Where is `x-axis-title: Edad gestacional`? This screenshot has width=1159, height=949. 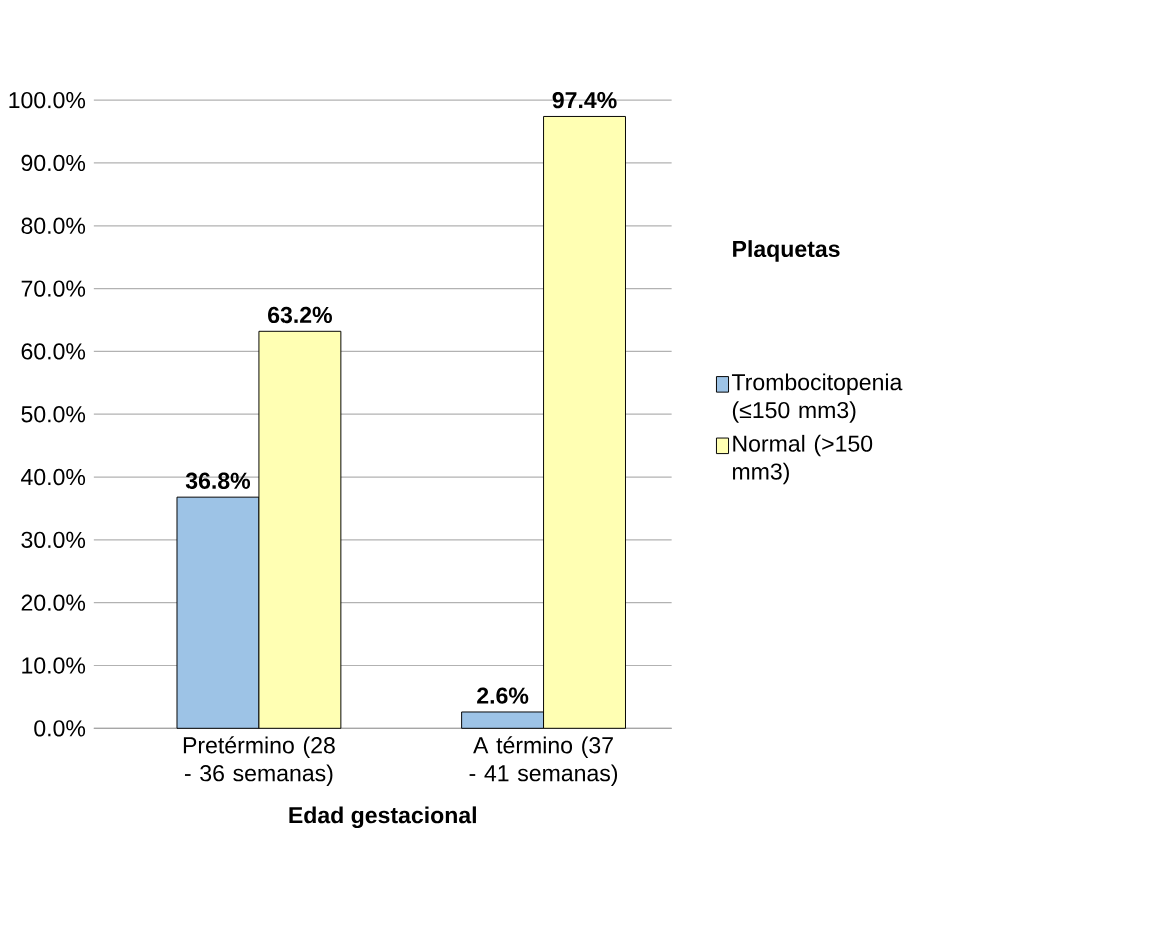 x-axis-title: Edad gestacional is located at coordinates (382, 817).